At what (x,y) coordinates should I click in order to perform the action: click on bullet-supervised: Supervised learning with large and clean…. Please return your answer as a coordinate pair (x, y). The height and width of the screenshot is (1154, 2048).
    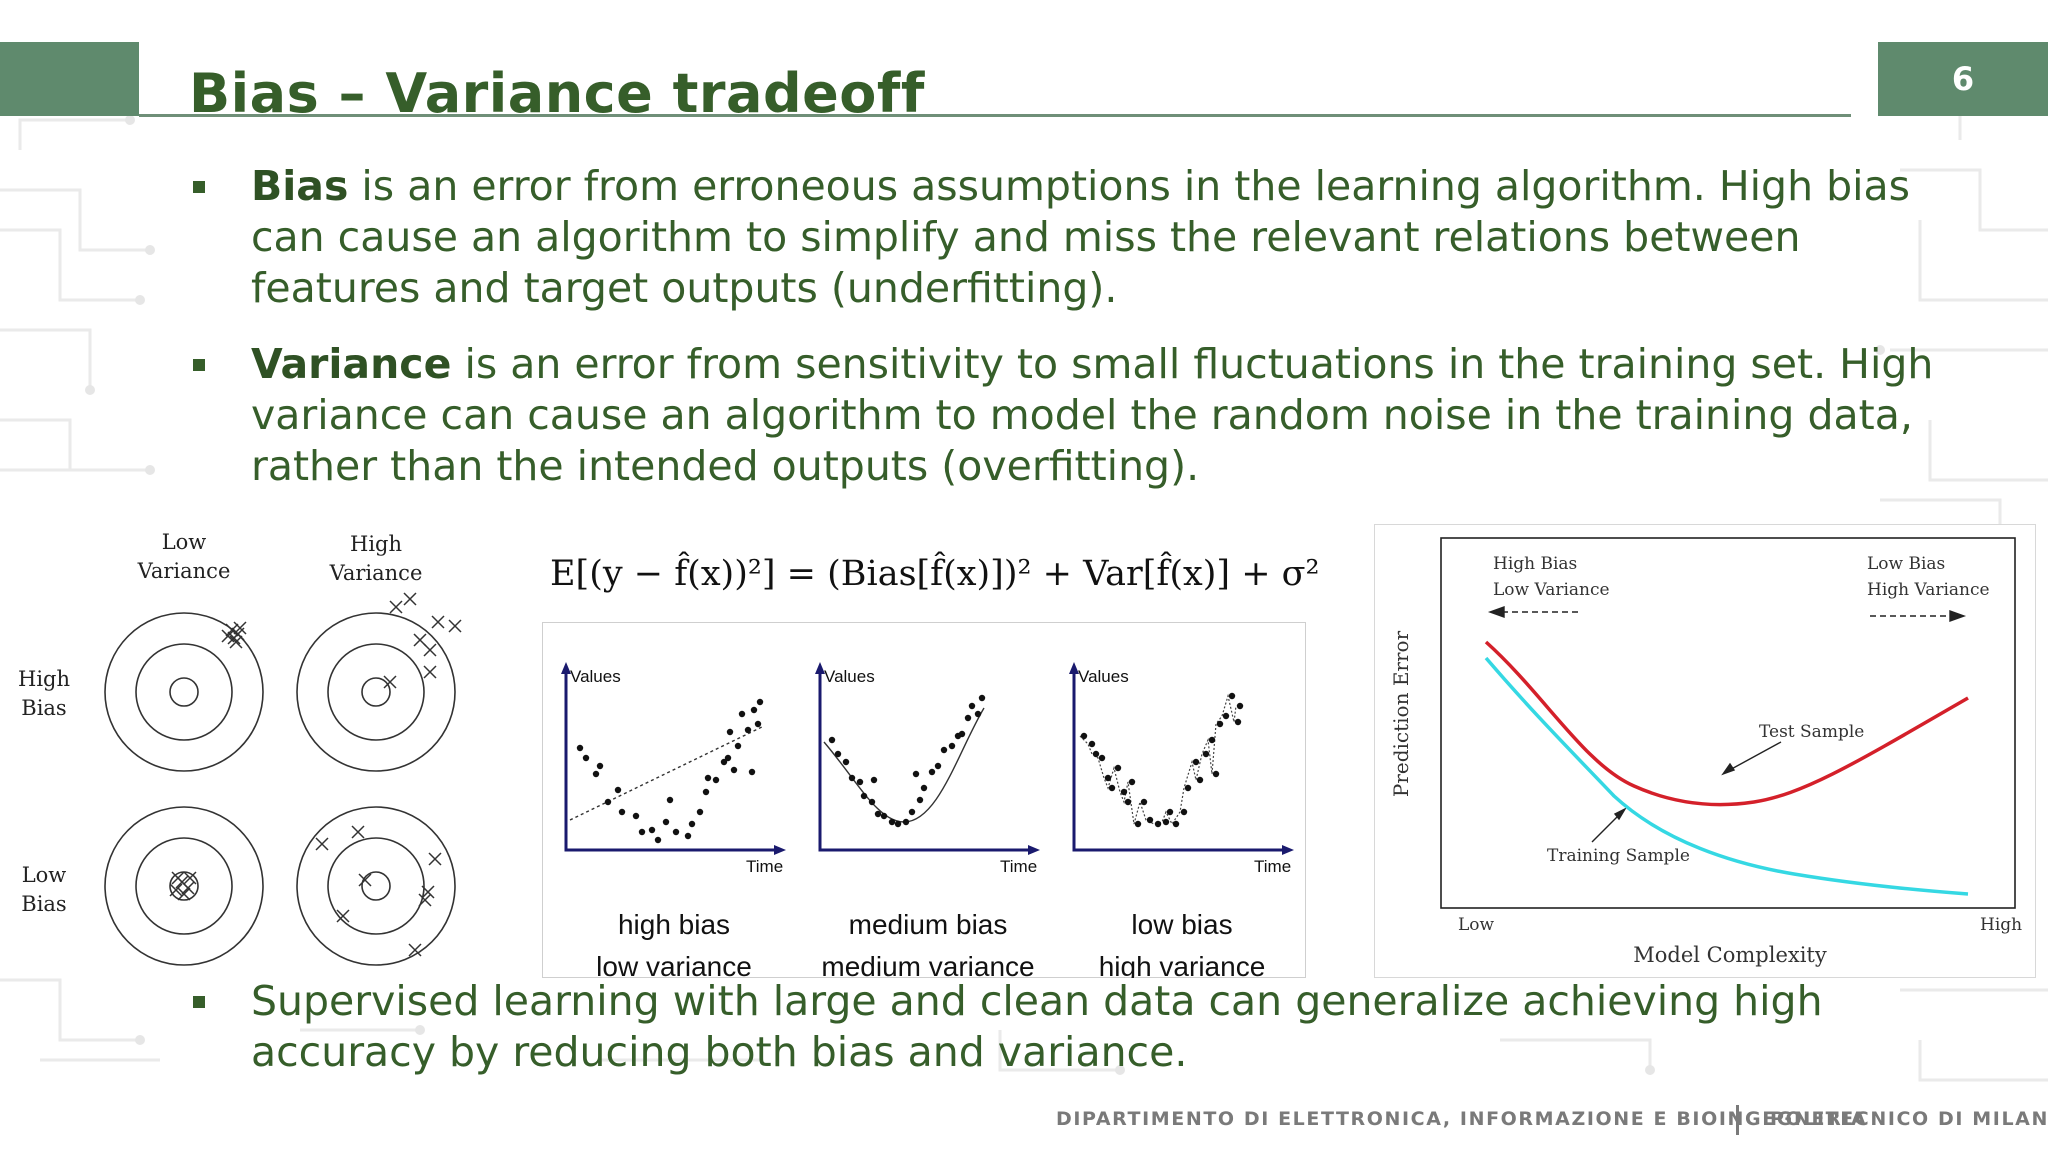
    Looking at the image, I should click on (1008, 1027).